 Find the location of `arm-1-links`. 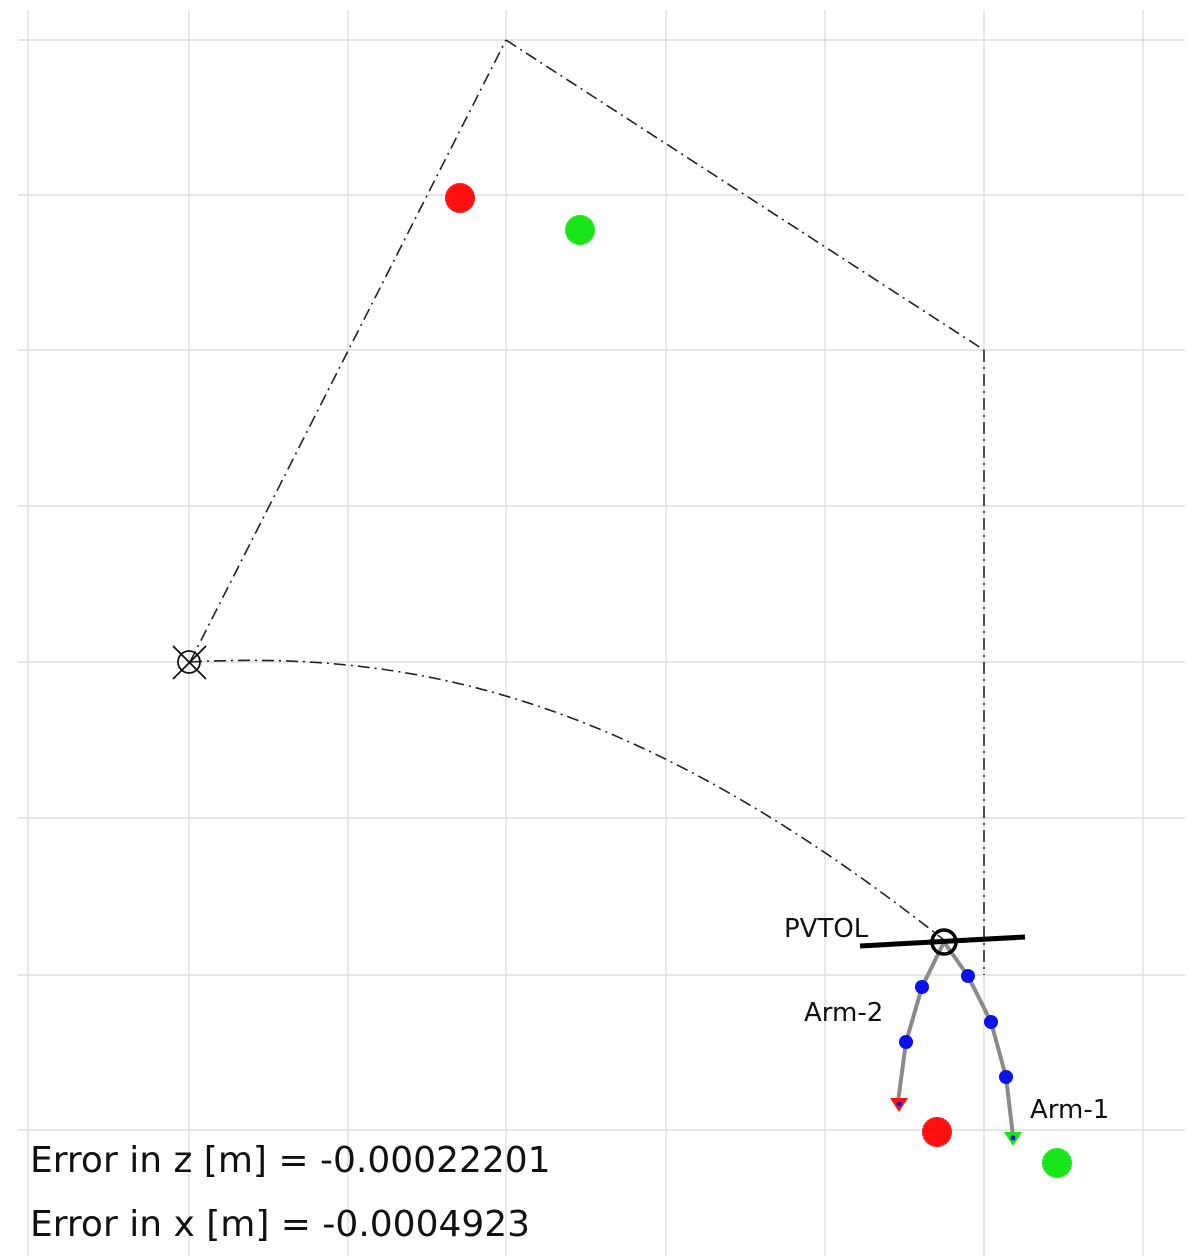

arm-1-links is located at coordinates (978, 1039).